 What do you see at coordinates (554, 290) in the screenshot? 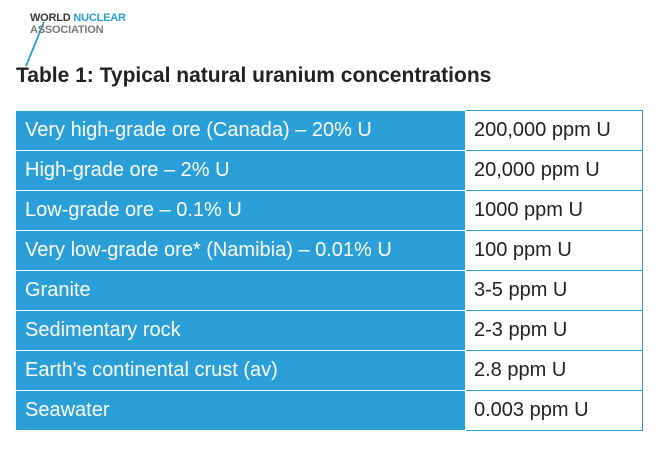
I see `concentration-cell: 3-5 ppm U` at bounding box center [554, 290].